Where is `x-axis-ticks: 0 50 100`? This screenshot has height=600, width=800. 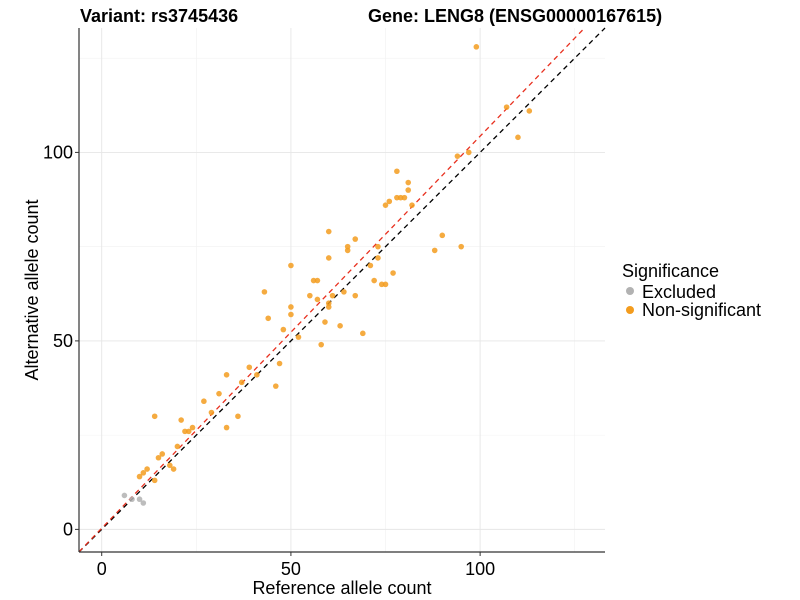
x-axis-ticks: 0 50 100 is located at coordinates (296, 565).